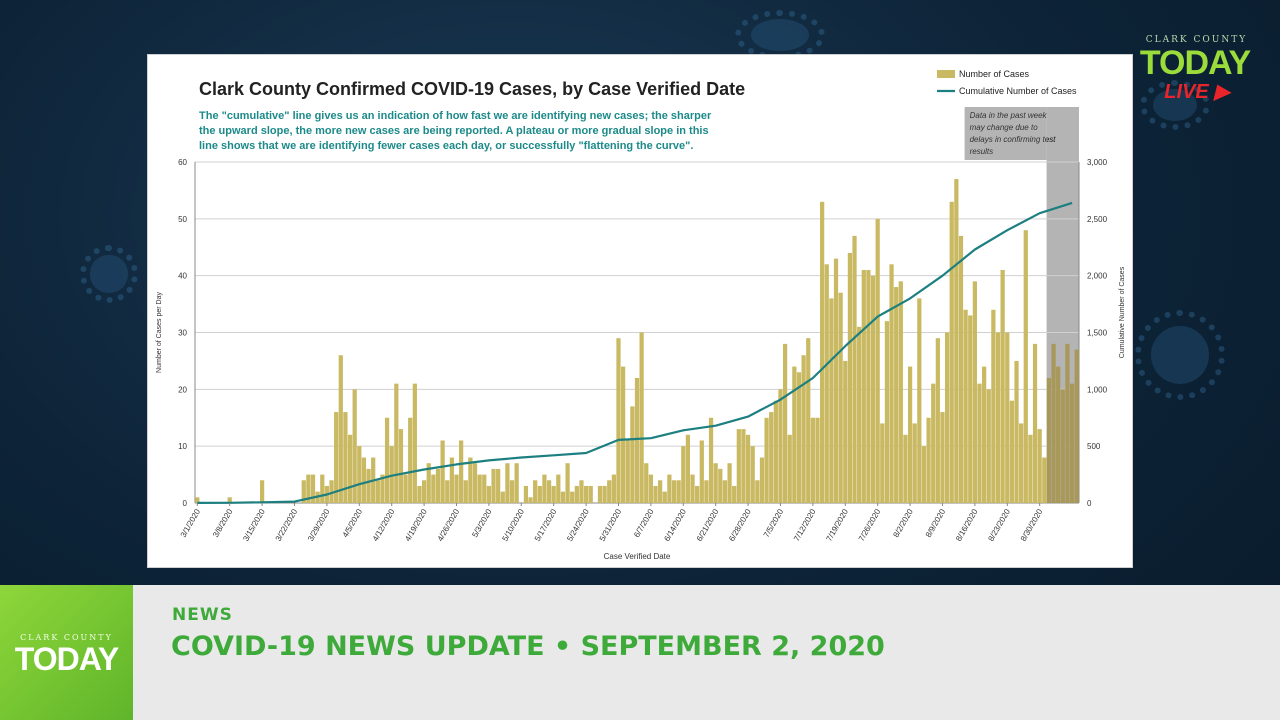 The height and width of the screenshot is (720, 1280). Describe the element at coordinates (319, 525) in the screenshot. I see `x-tick-label: 3/29/2020` at that location.